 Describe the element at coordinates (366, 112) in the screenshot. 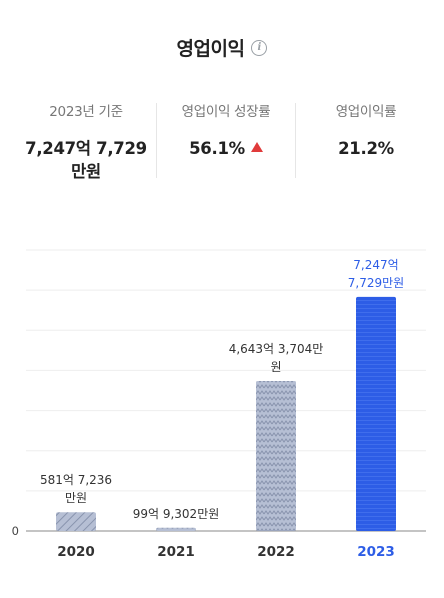

I see `stat-label: 영업이익률` at that location.